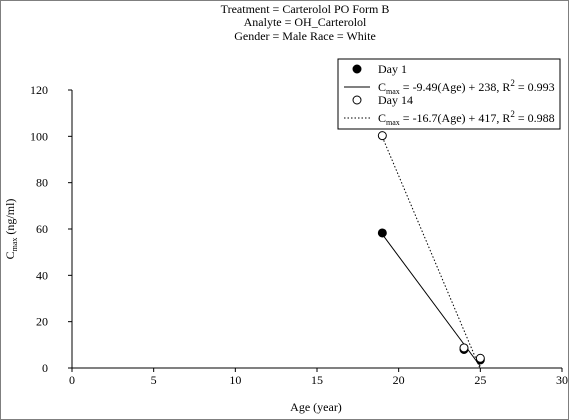 This screenshot has width=569, height=420. I want to click on y-axis-label-main: C, so click(10, 255).